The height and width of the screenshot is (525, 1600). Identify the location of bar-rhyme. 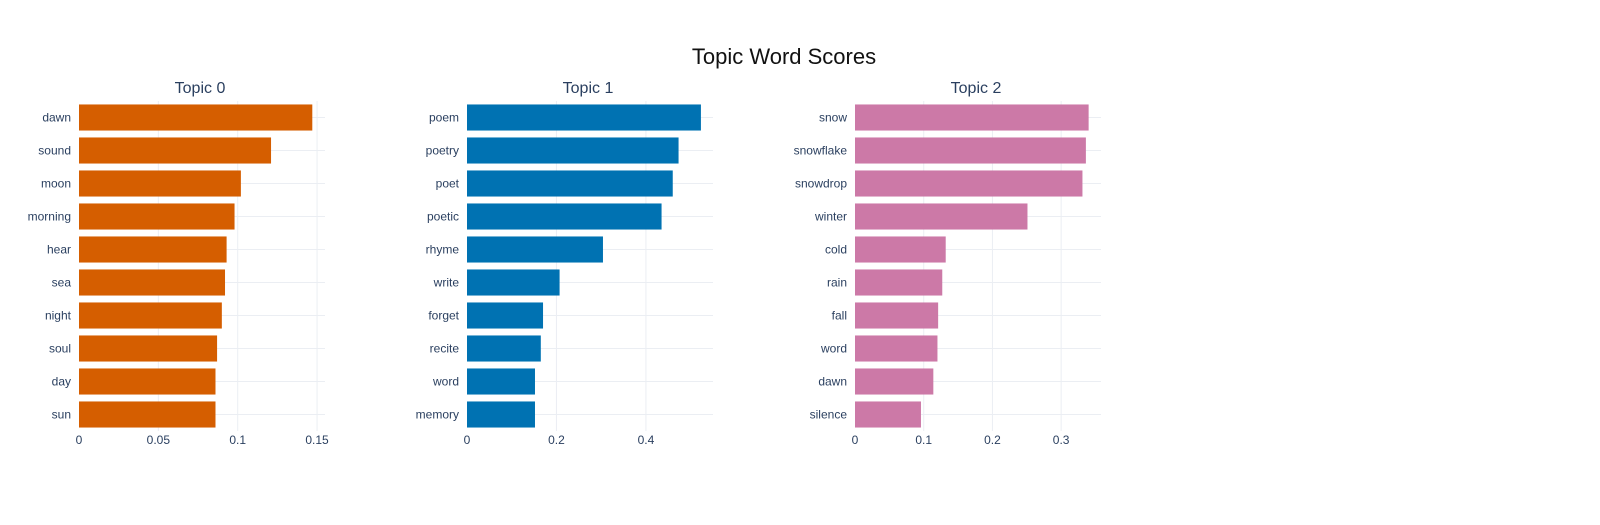
(535, 249).